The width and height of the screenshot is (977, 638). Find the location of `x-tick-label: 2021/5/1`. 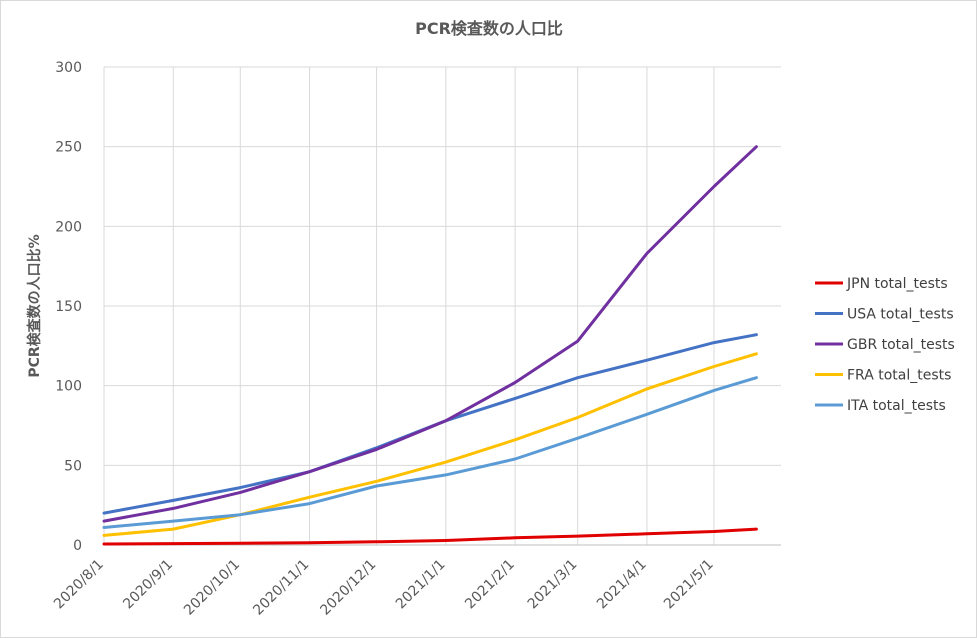

x-tick-label: 2021/5/1 is located at coordinates (689, 585).